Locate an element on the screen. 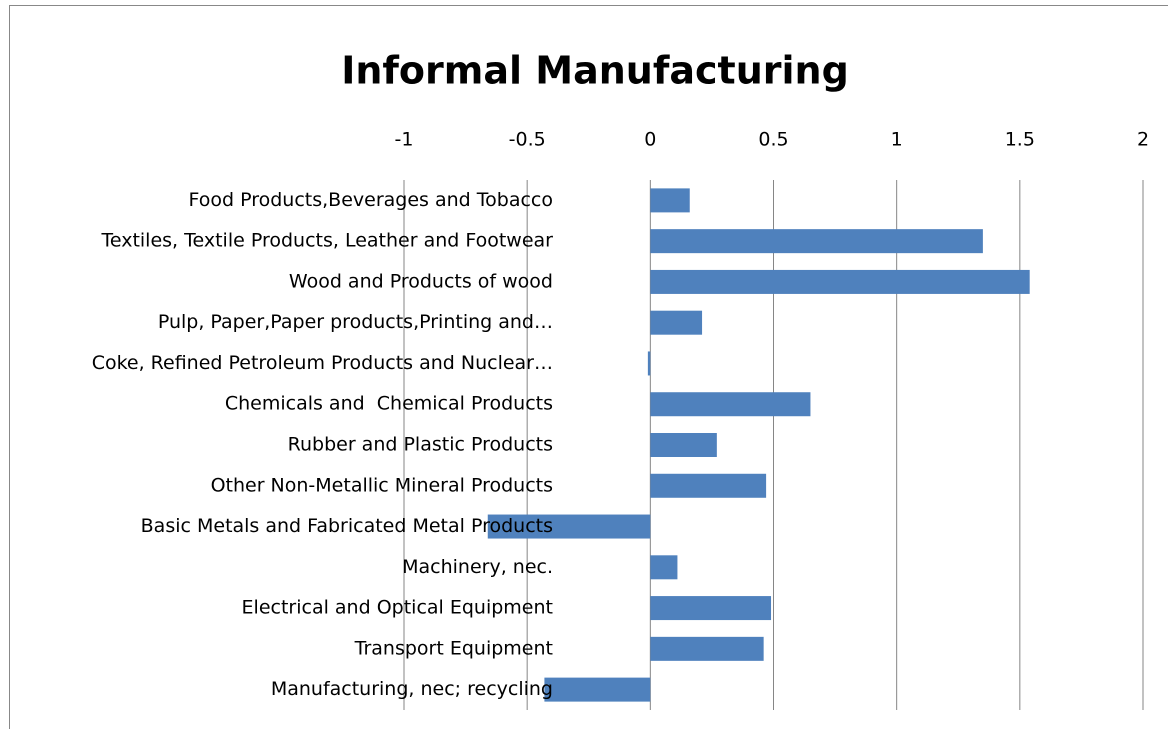 The width and height of the screenshot is (1168, 729). y-tick-label: Manufacturing, nec; recycling is located at coordinates (412, 689).